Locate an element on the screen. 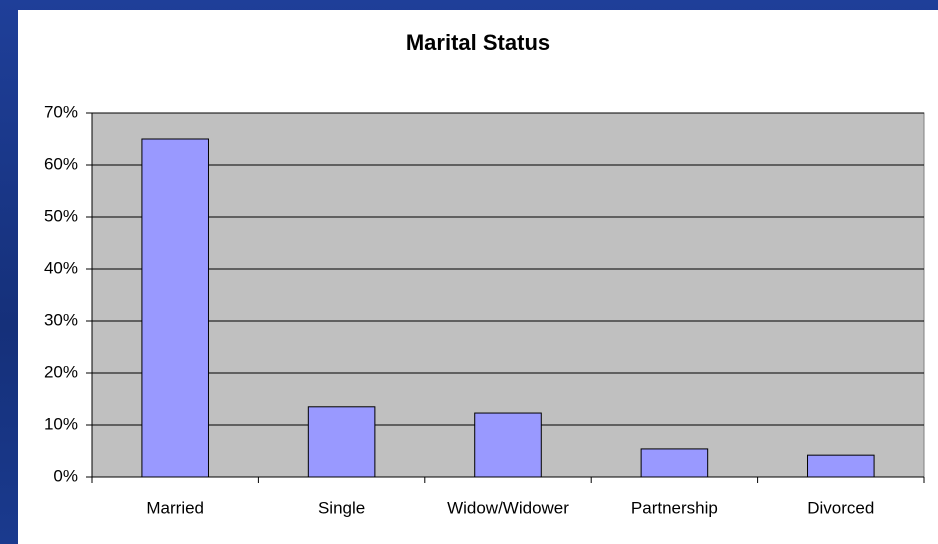 The width and height of the screenshot is (938, 544). y-tick-label: 70% is located at coordinates (61, 111).